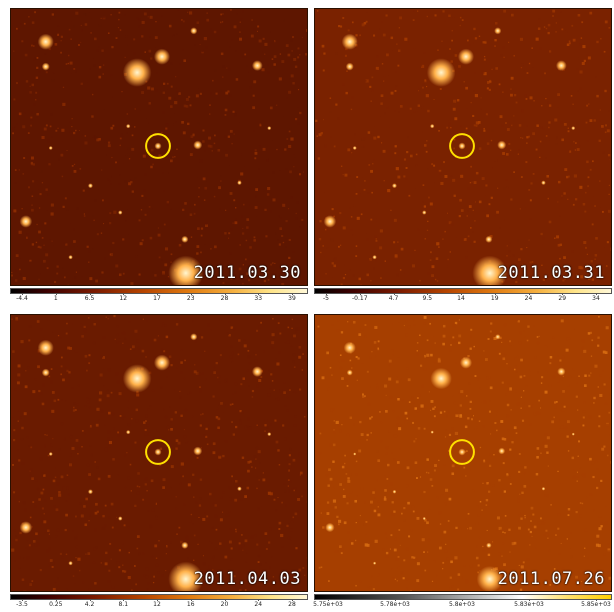  Describe the element at coordinates (292, 604) in the screenshot. I see `colorbar-tick-label: 28` at that location.